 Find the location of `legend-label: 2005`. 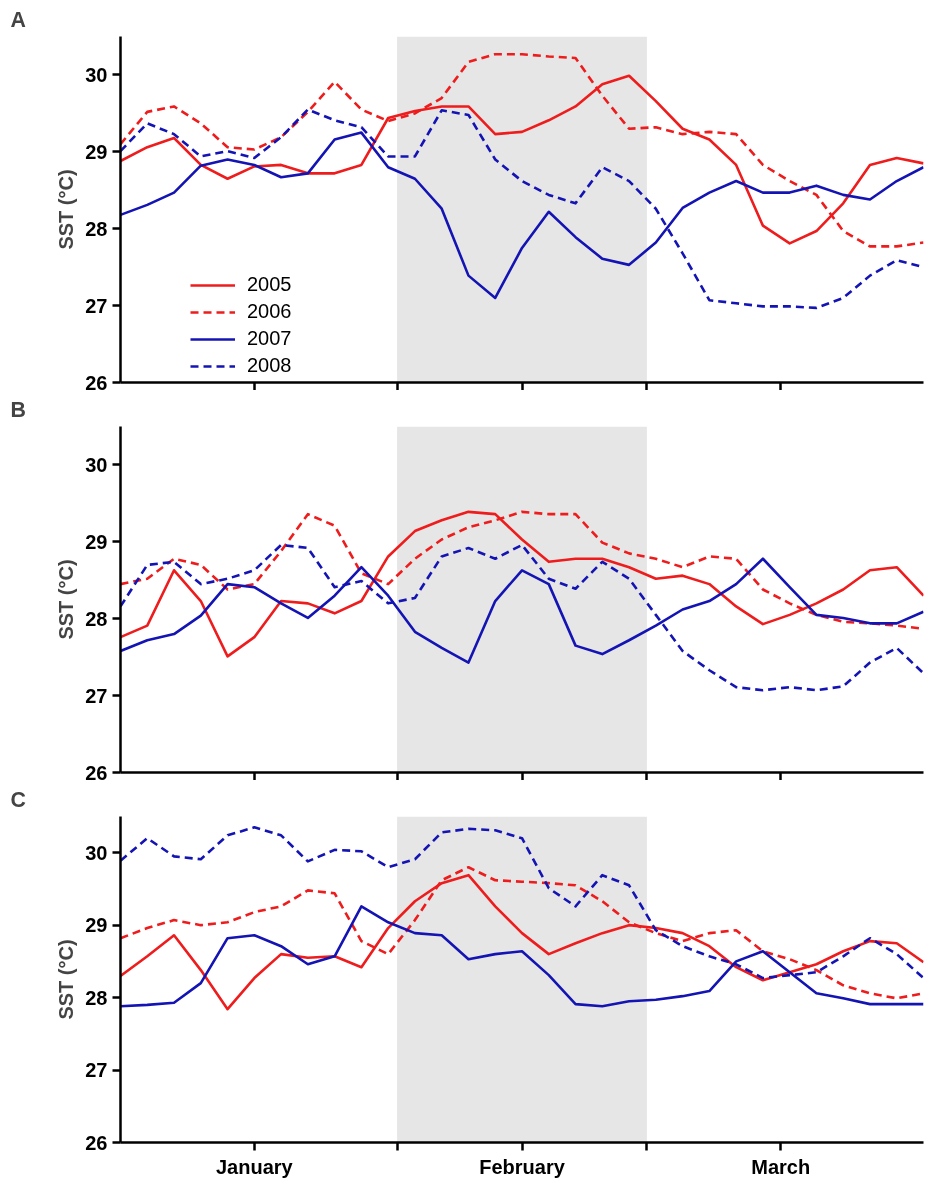

legend-label: 2005 is located at coordinates (269, 284).